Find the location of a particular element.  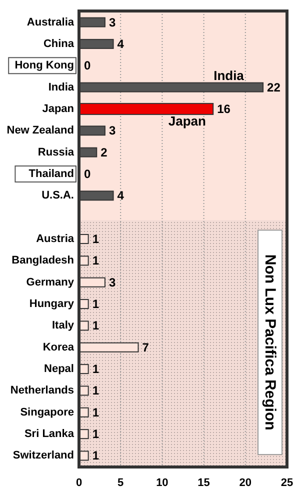

y-tick-label: Korea is located at coordinates (58, 347).